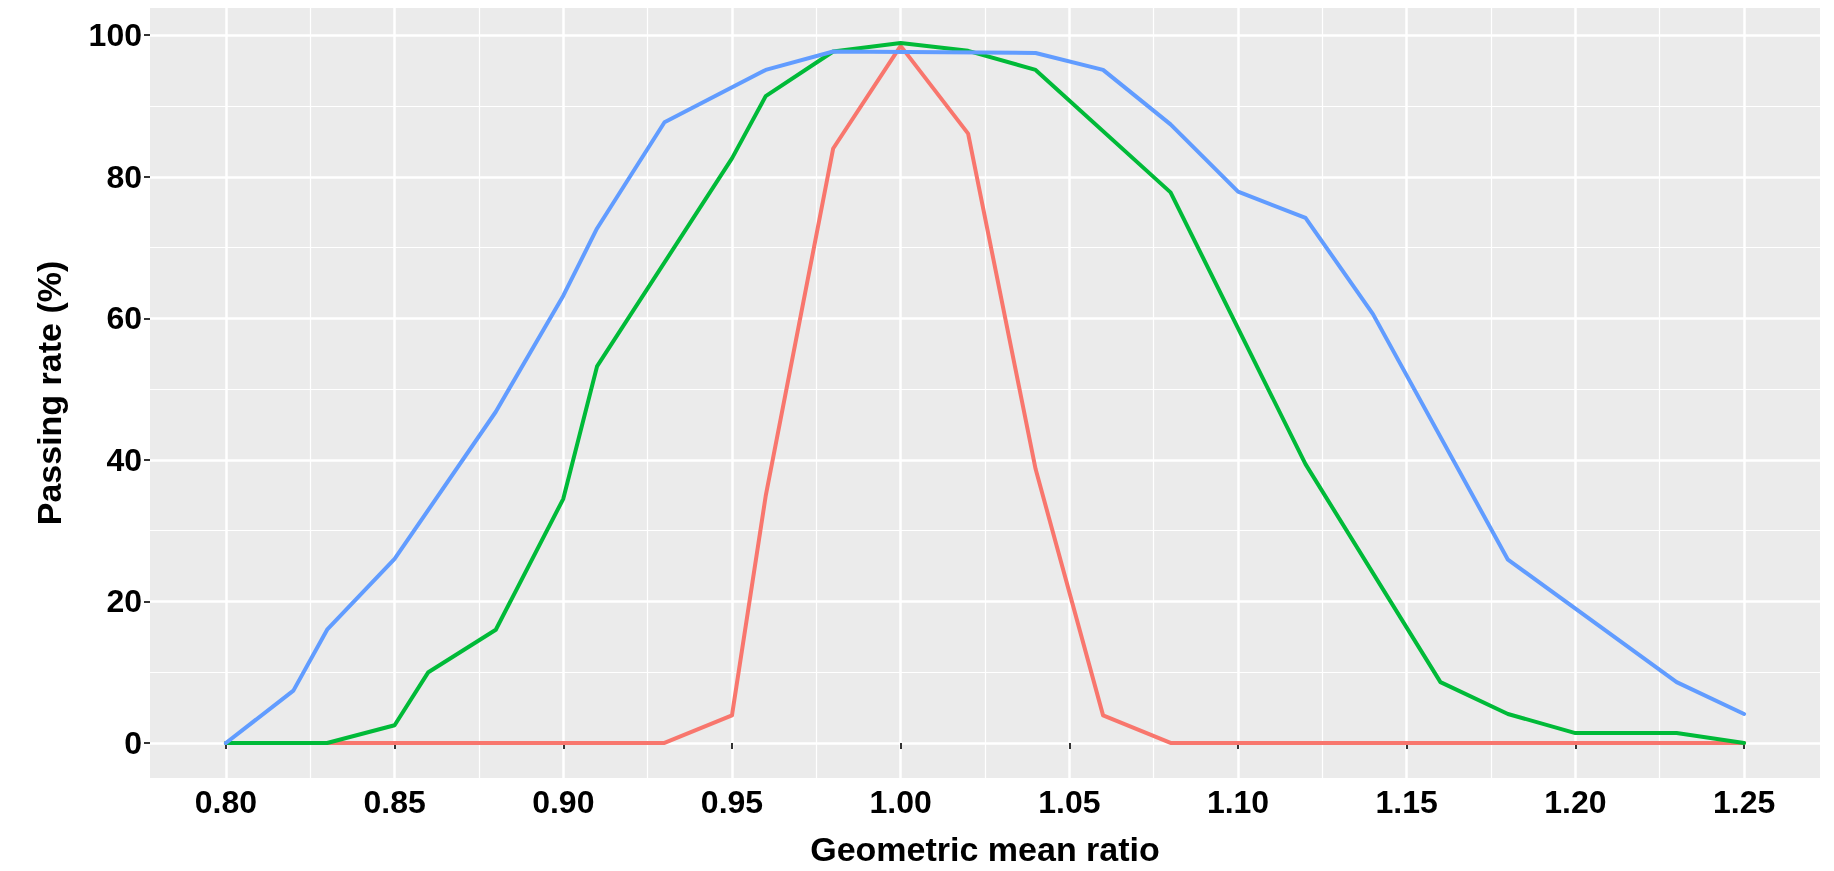  What do you see at coordinates (1238, 802) in the screenshot?
I see `x-tick-label: 1.10` at bounding box center [1238, 802].